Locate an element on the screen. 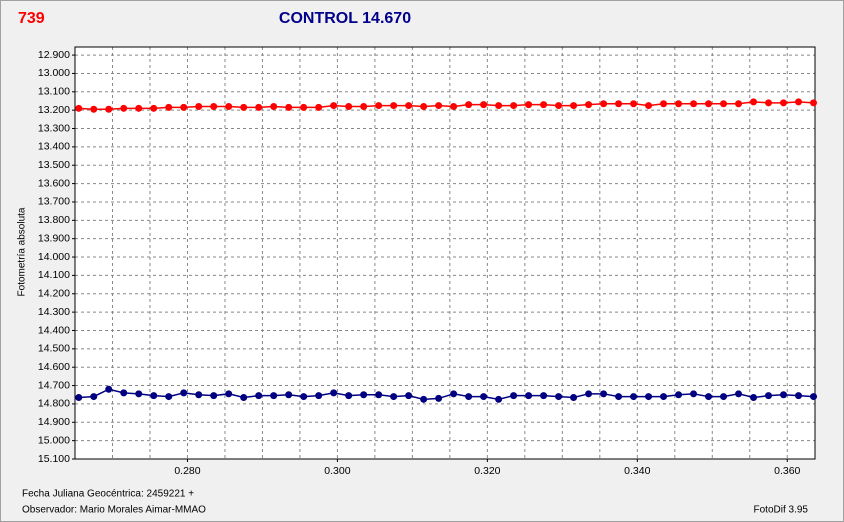 Image resolution: width=844 pixels, height=522 pixels. chart-title: CONTROL 14.670 is located at coordinates (345, 18).